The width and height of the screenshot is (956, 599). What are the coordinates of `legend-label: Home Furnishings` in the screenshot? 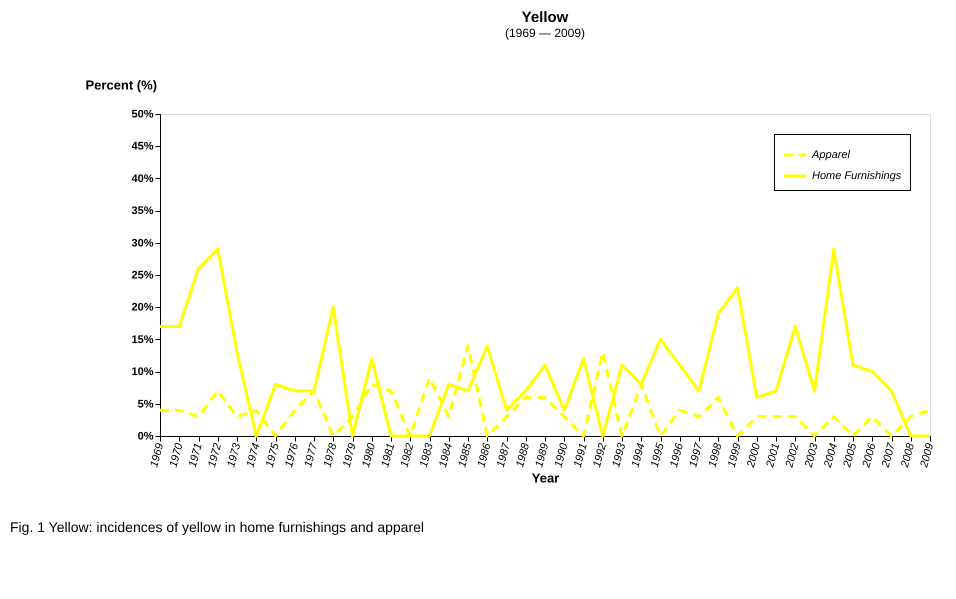 It's located at (857, 176).